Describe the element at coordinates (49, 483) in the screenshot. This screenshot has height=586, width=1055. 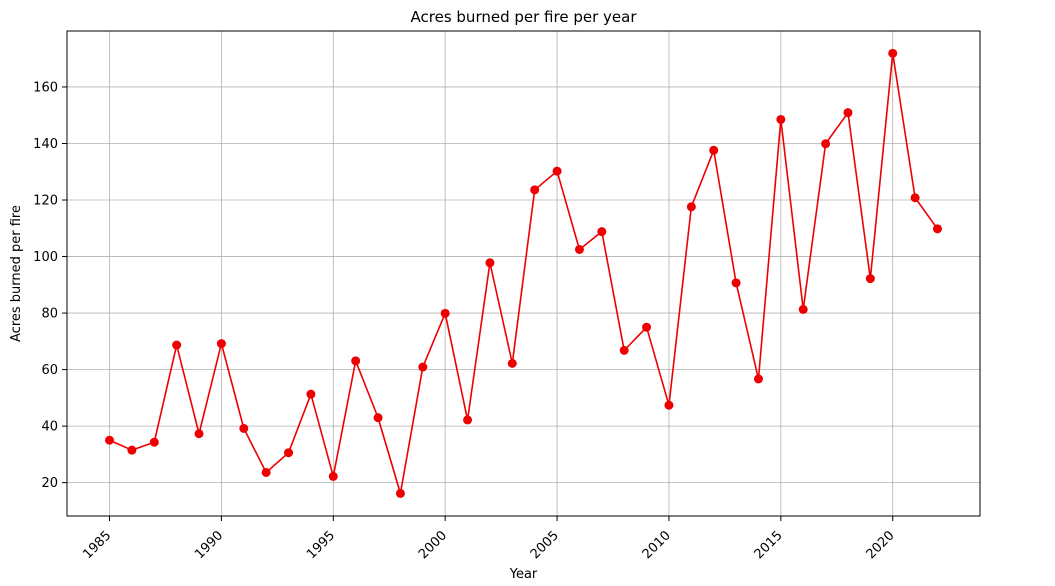
I see `y-tick-label: 20` at that location.